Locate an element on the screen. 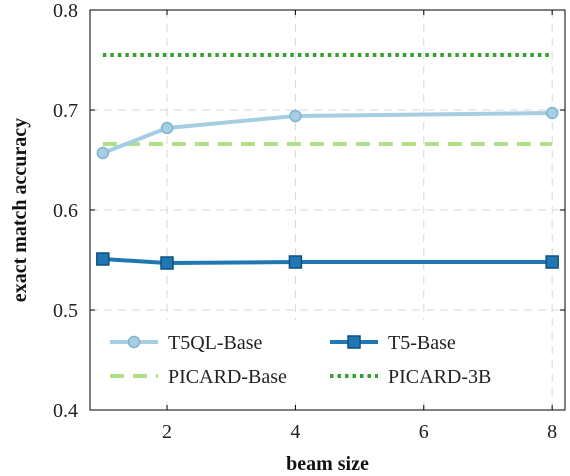 The width and height of the screenshot is (570, 476). y-tick-label: 0.7 is located at coordinates (65, 111).